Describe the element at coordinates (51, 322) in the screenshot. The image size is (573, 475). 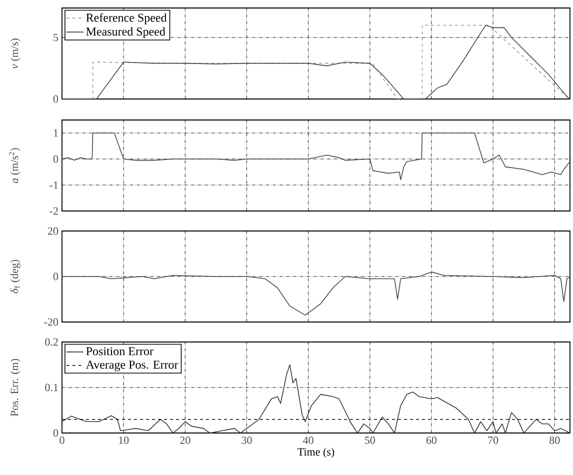
I see `y-tick-label: -20` at that location.